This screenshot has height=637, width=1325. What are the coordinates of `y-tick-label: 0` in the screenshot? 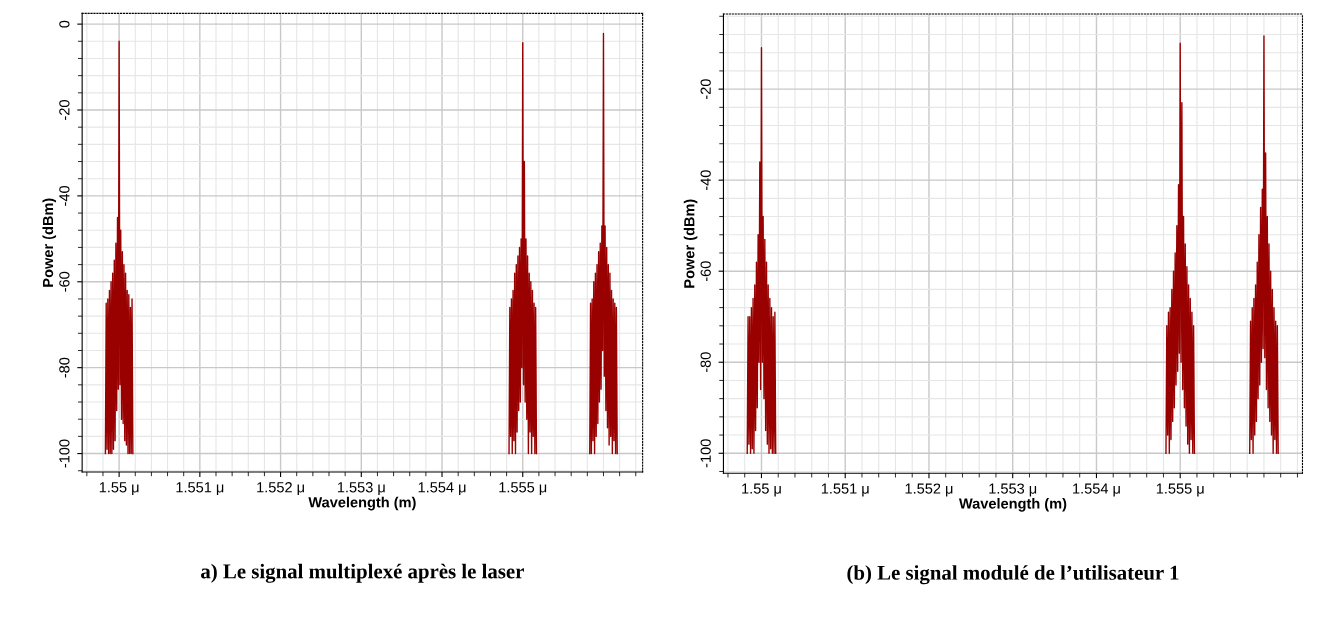 It's located at (64, 24).